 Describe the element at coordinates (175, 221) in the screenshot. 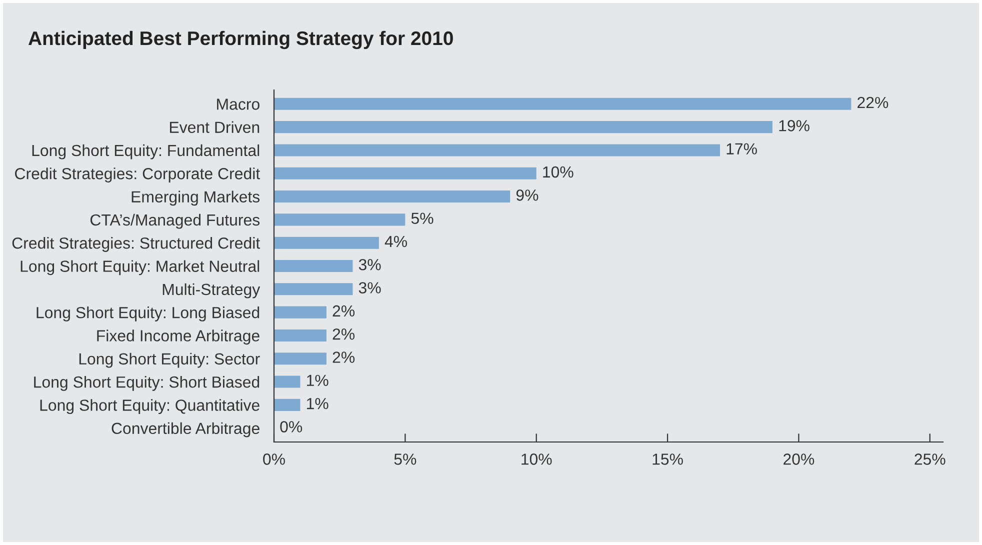

I see `y-tick-label: CTA’s/Managed Futures` at that location.